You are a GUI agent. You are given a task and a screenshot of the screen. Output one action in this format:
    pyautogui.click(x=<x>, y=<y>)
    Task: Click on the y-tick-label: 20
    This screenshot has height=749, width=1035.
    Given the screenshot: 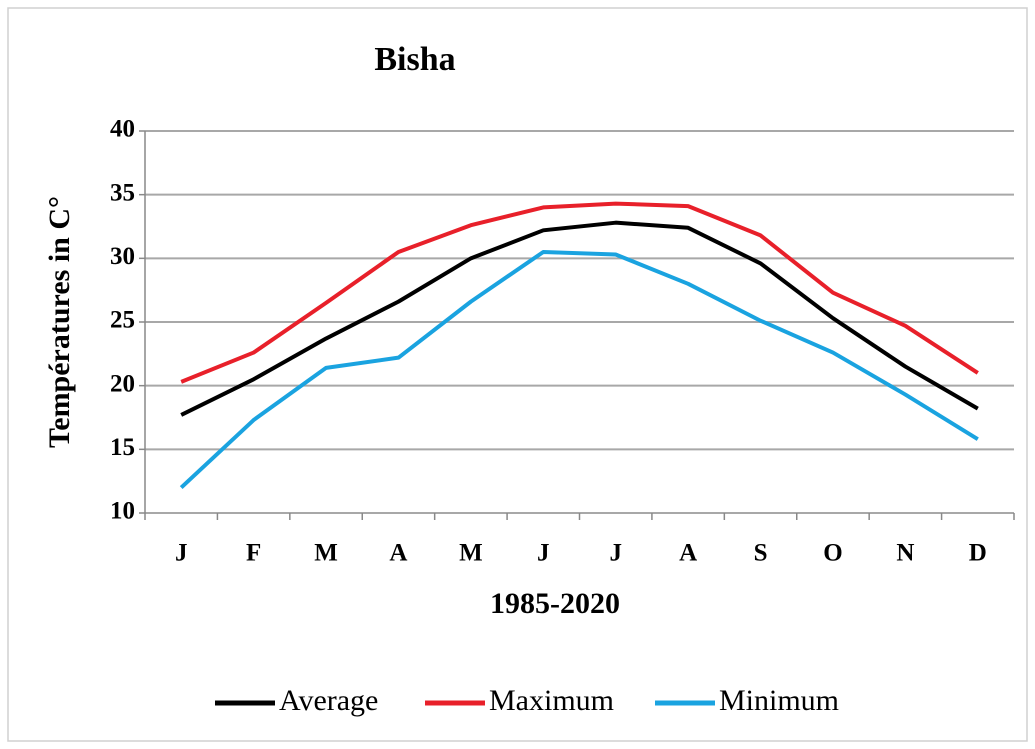 What is the action you would take?
    pyautogui.click(x=122, y=383)
    